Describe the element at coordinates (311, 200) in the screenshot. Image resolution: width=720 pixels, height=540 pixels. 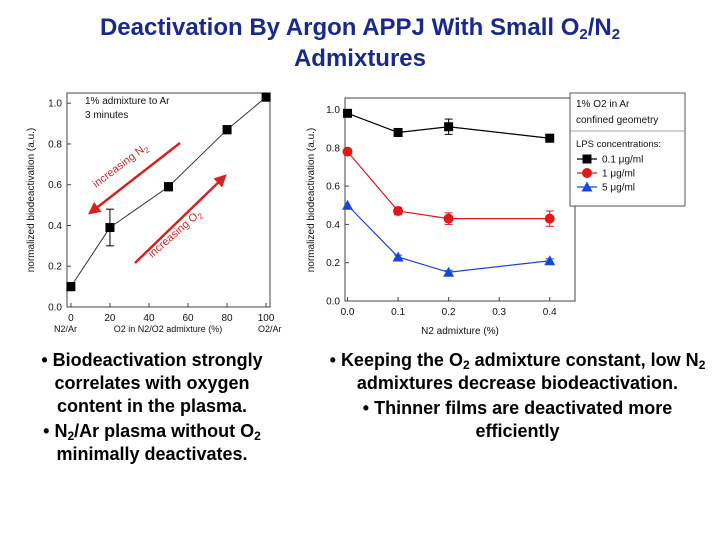
I see `chart-right-ylabel: normalized biodeactivation (a.u.)` at that location.